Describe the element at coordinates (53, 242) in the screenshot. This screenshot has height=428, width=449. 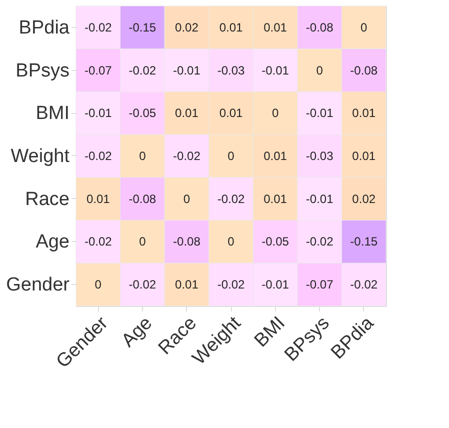
I see `y-tick-label: Age` at that location.